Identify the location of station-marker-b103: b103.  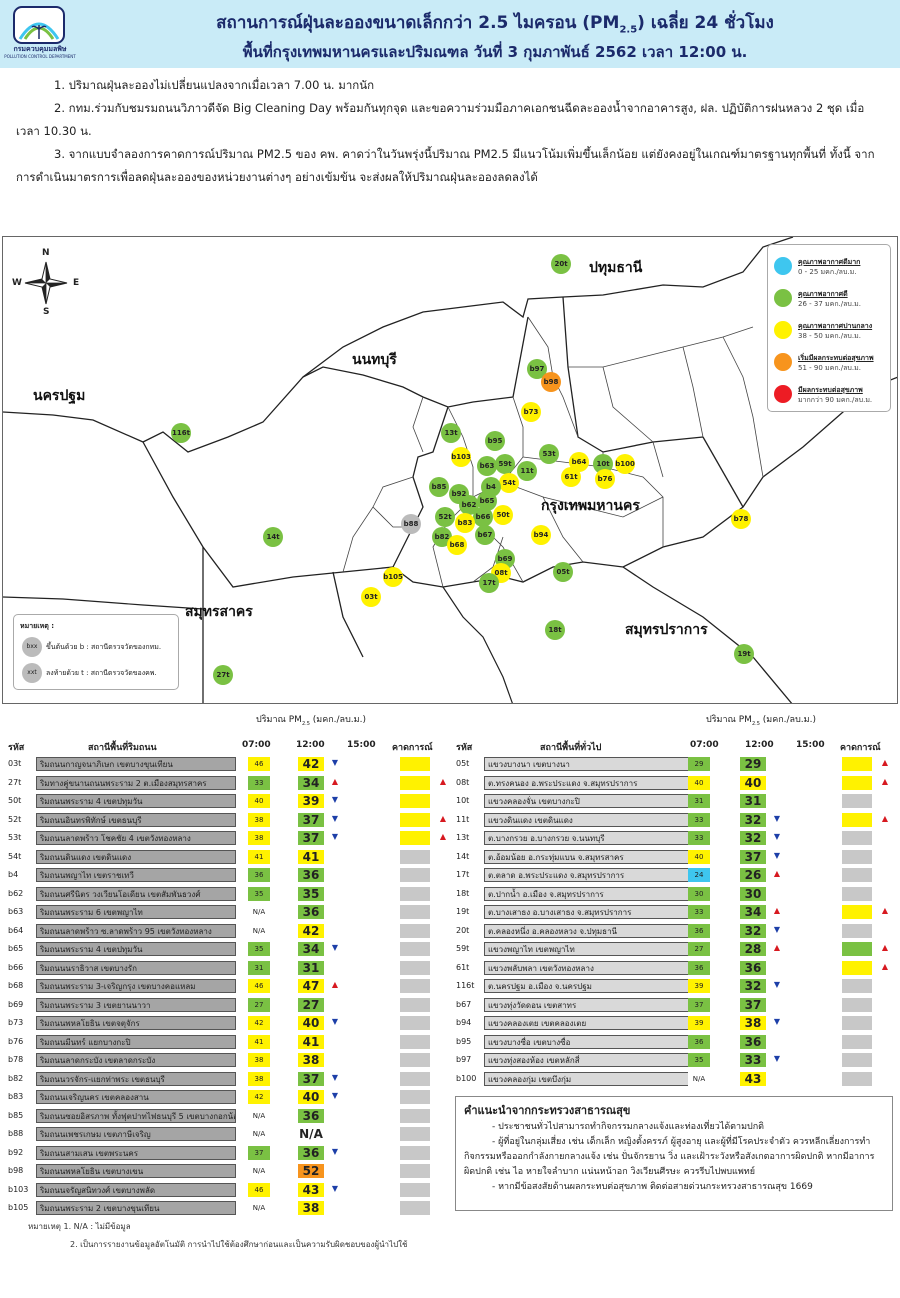
(461, 457).